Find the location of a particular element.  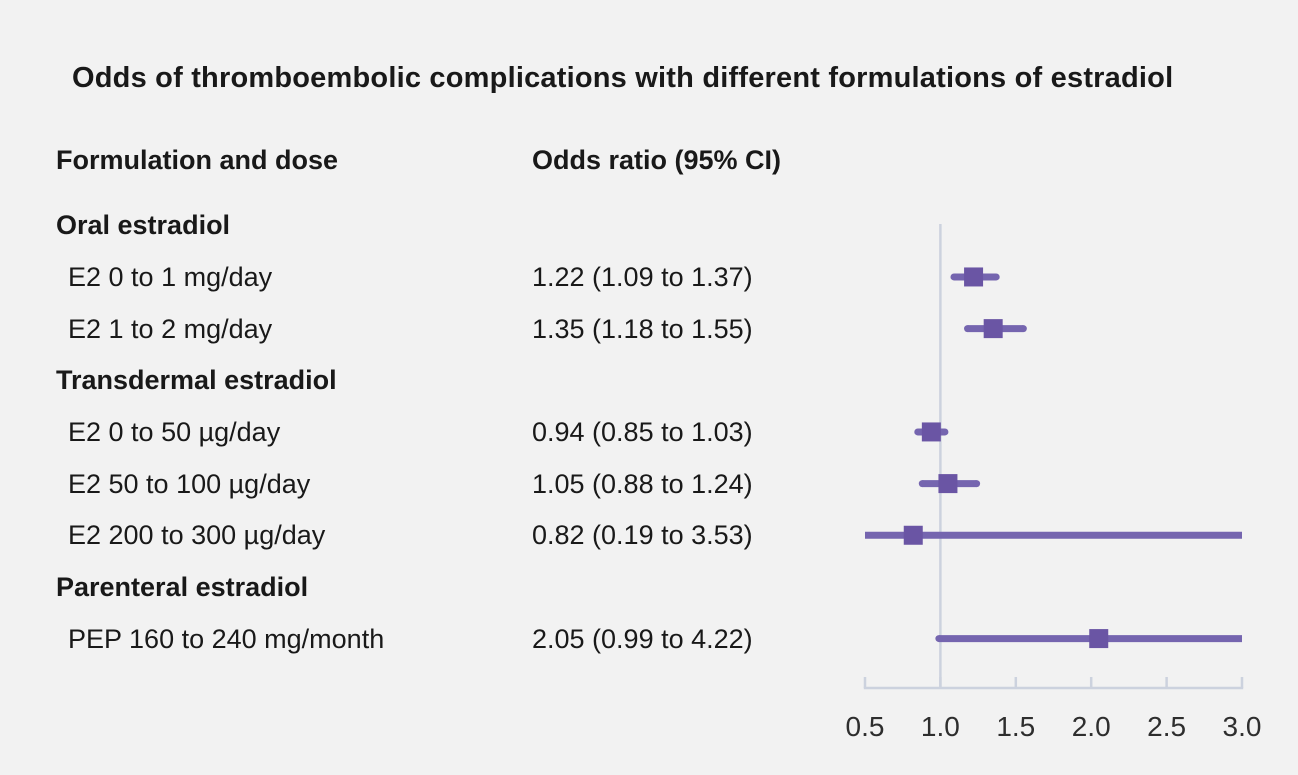

group-label: Oral estradiol is located at coordinates (143, 224).